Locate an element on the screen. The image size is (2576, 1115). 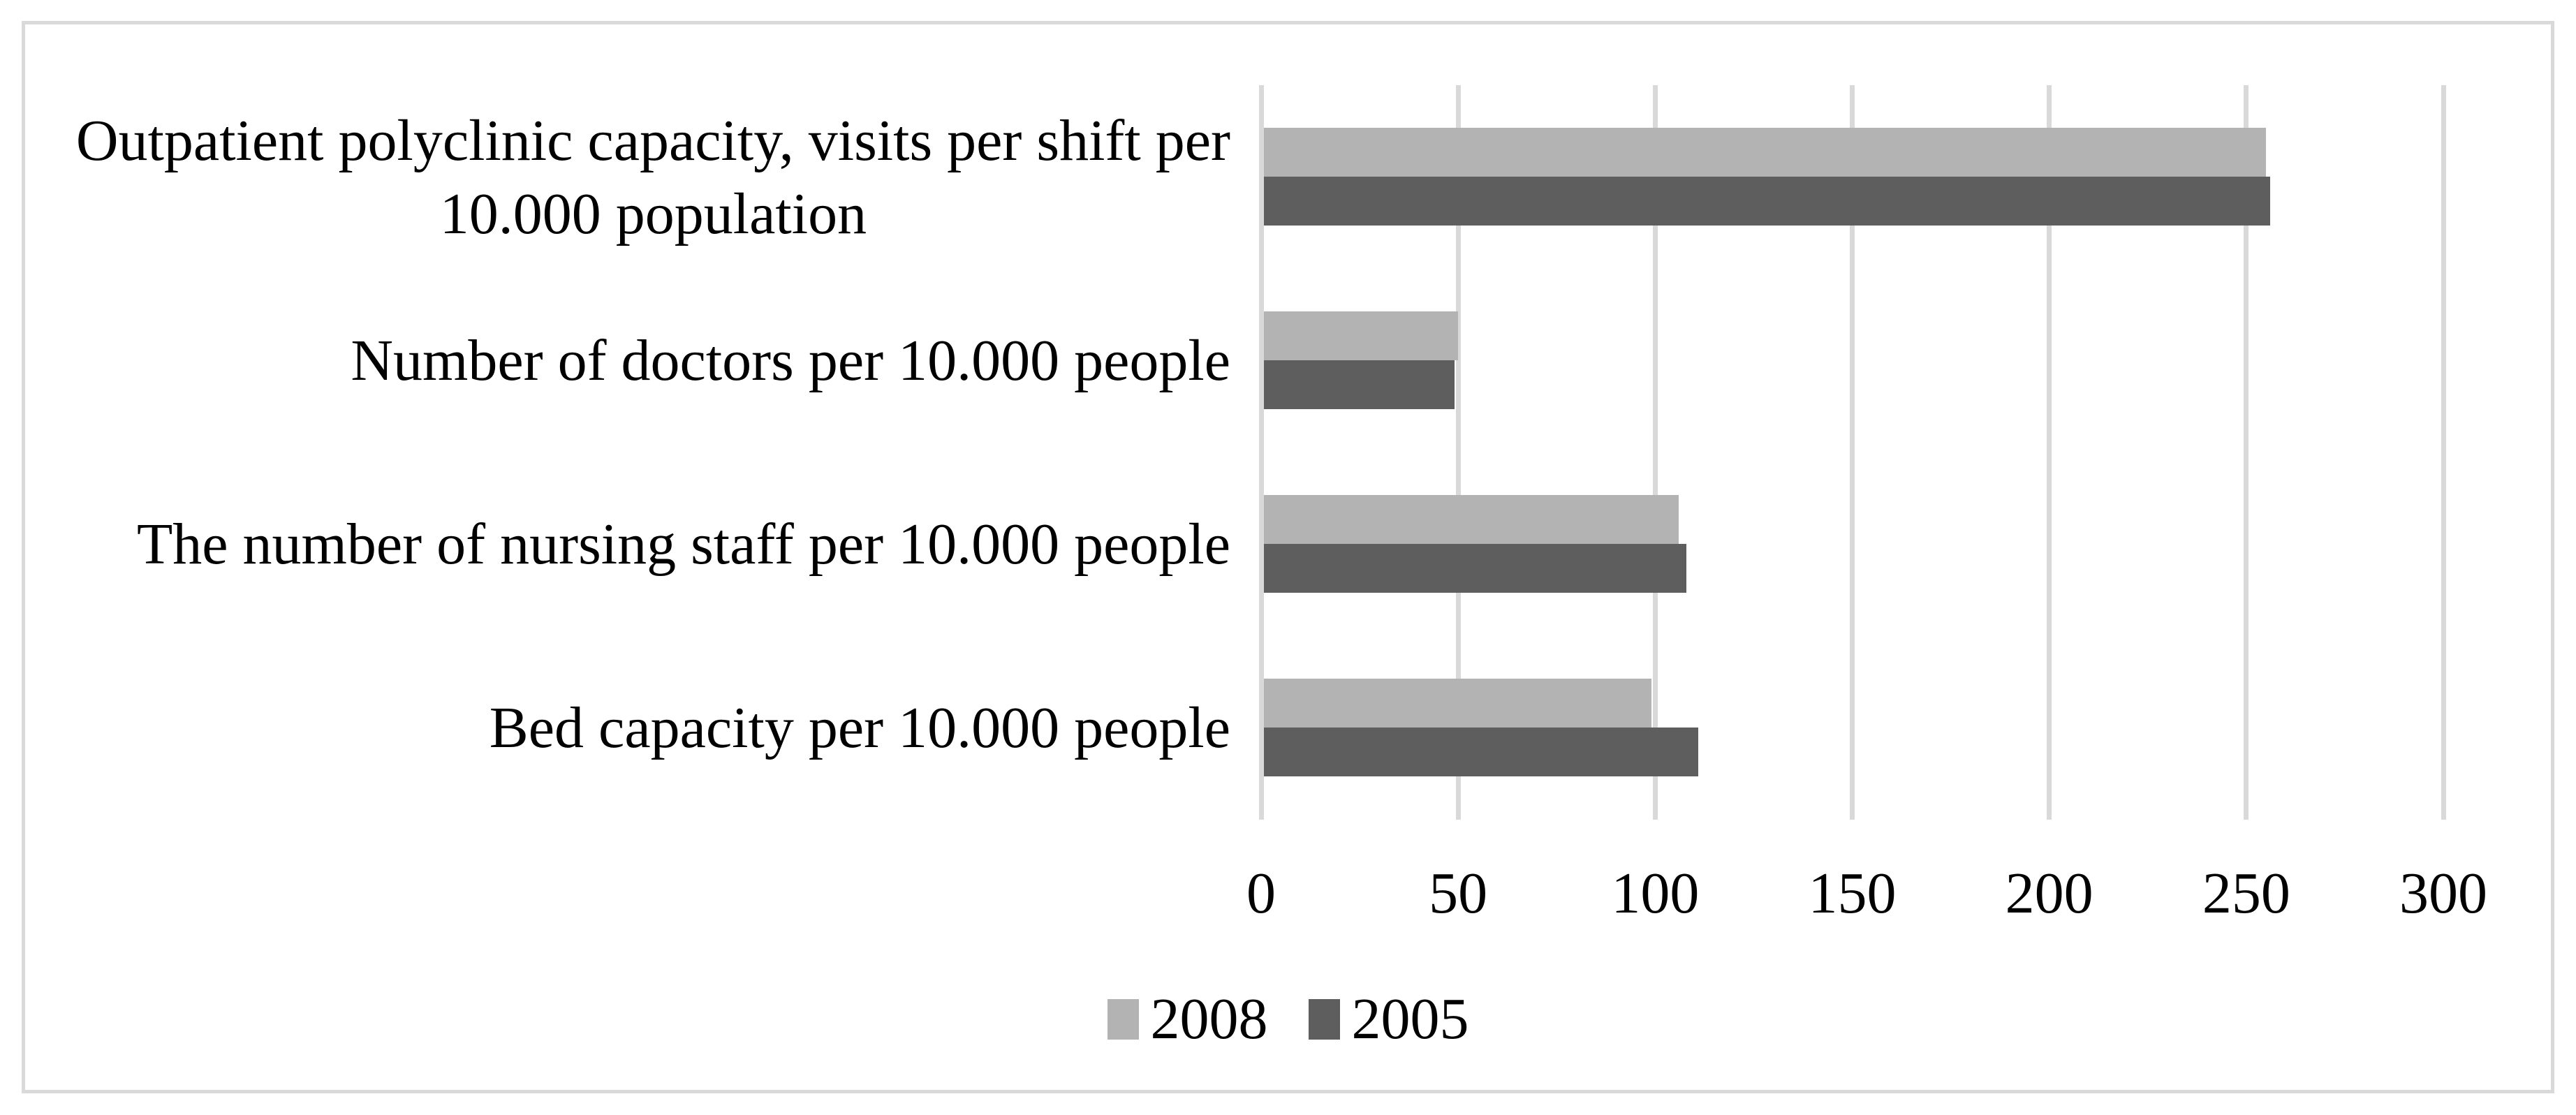
legend-swatch-2005 is located at coordinates (1324, 1020).